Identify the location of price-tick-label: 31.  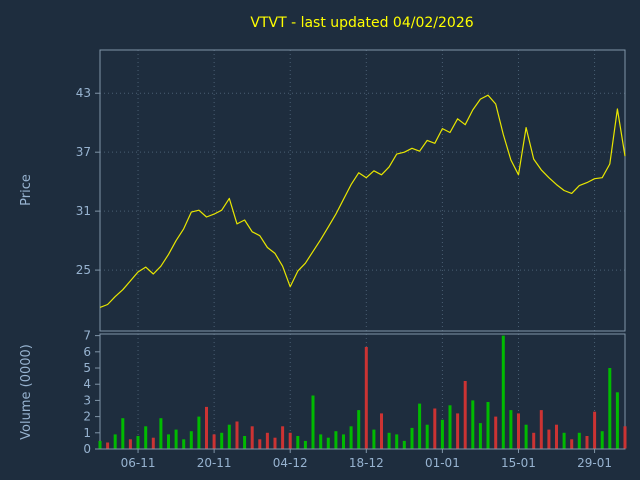
(83, 211).